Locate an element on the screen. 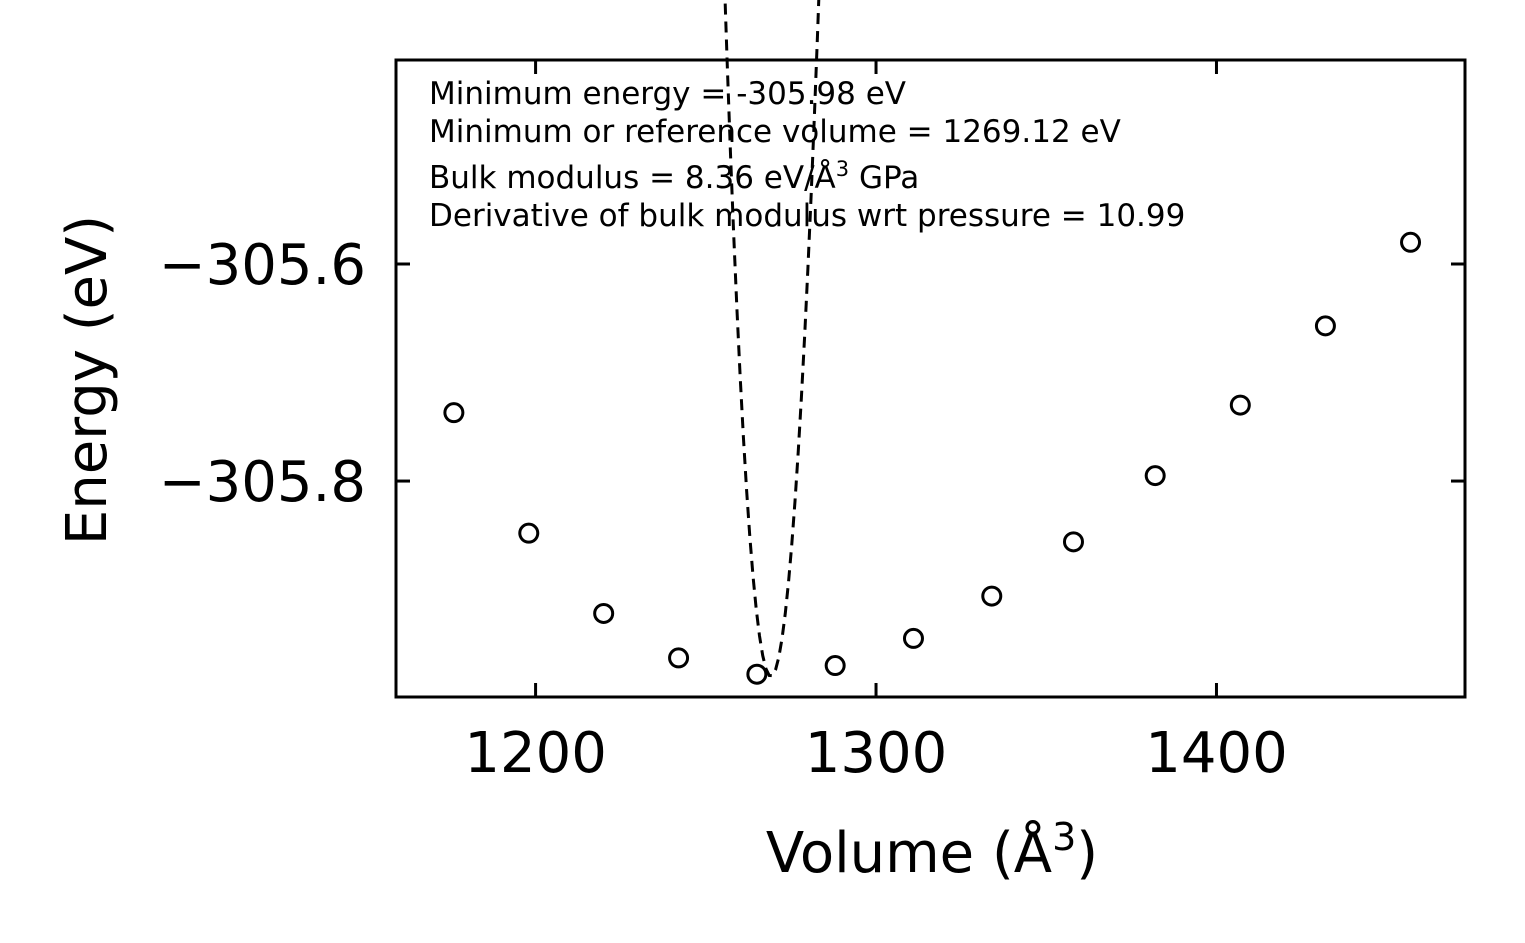  y-tick-label: −305.6 is located at coordinates (262, 265).